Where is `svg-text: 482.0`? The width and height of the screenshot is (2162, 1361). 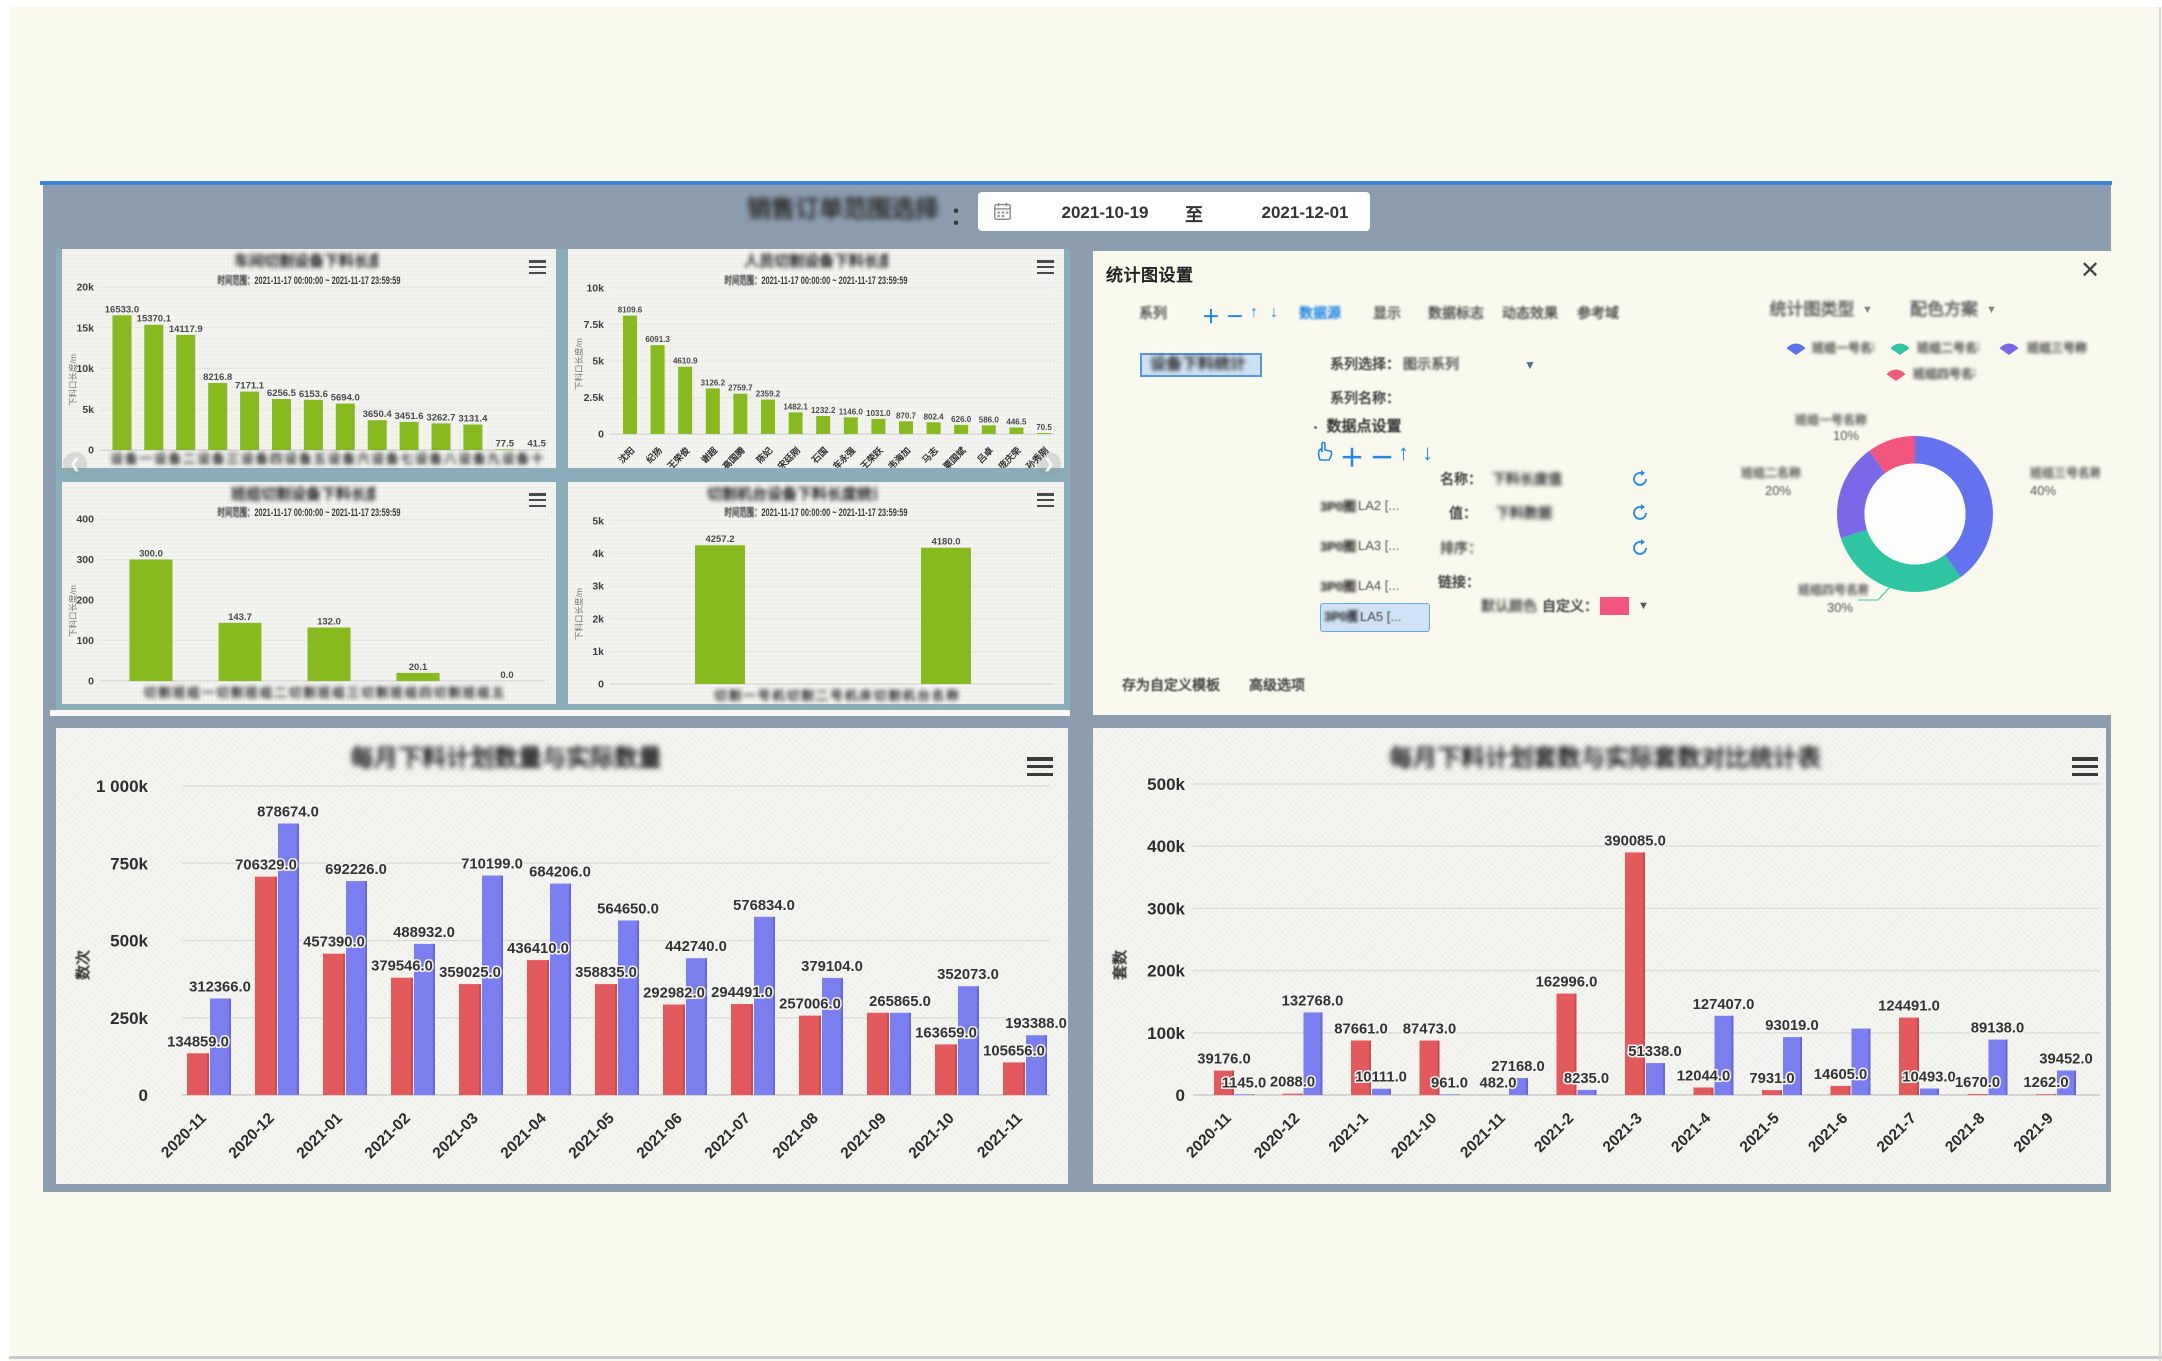 svg-text: 482.0 is located at coordinates (1497, 1084).